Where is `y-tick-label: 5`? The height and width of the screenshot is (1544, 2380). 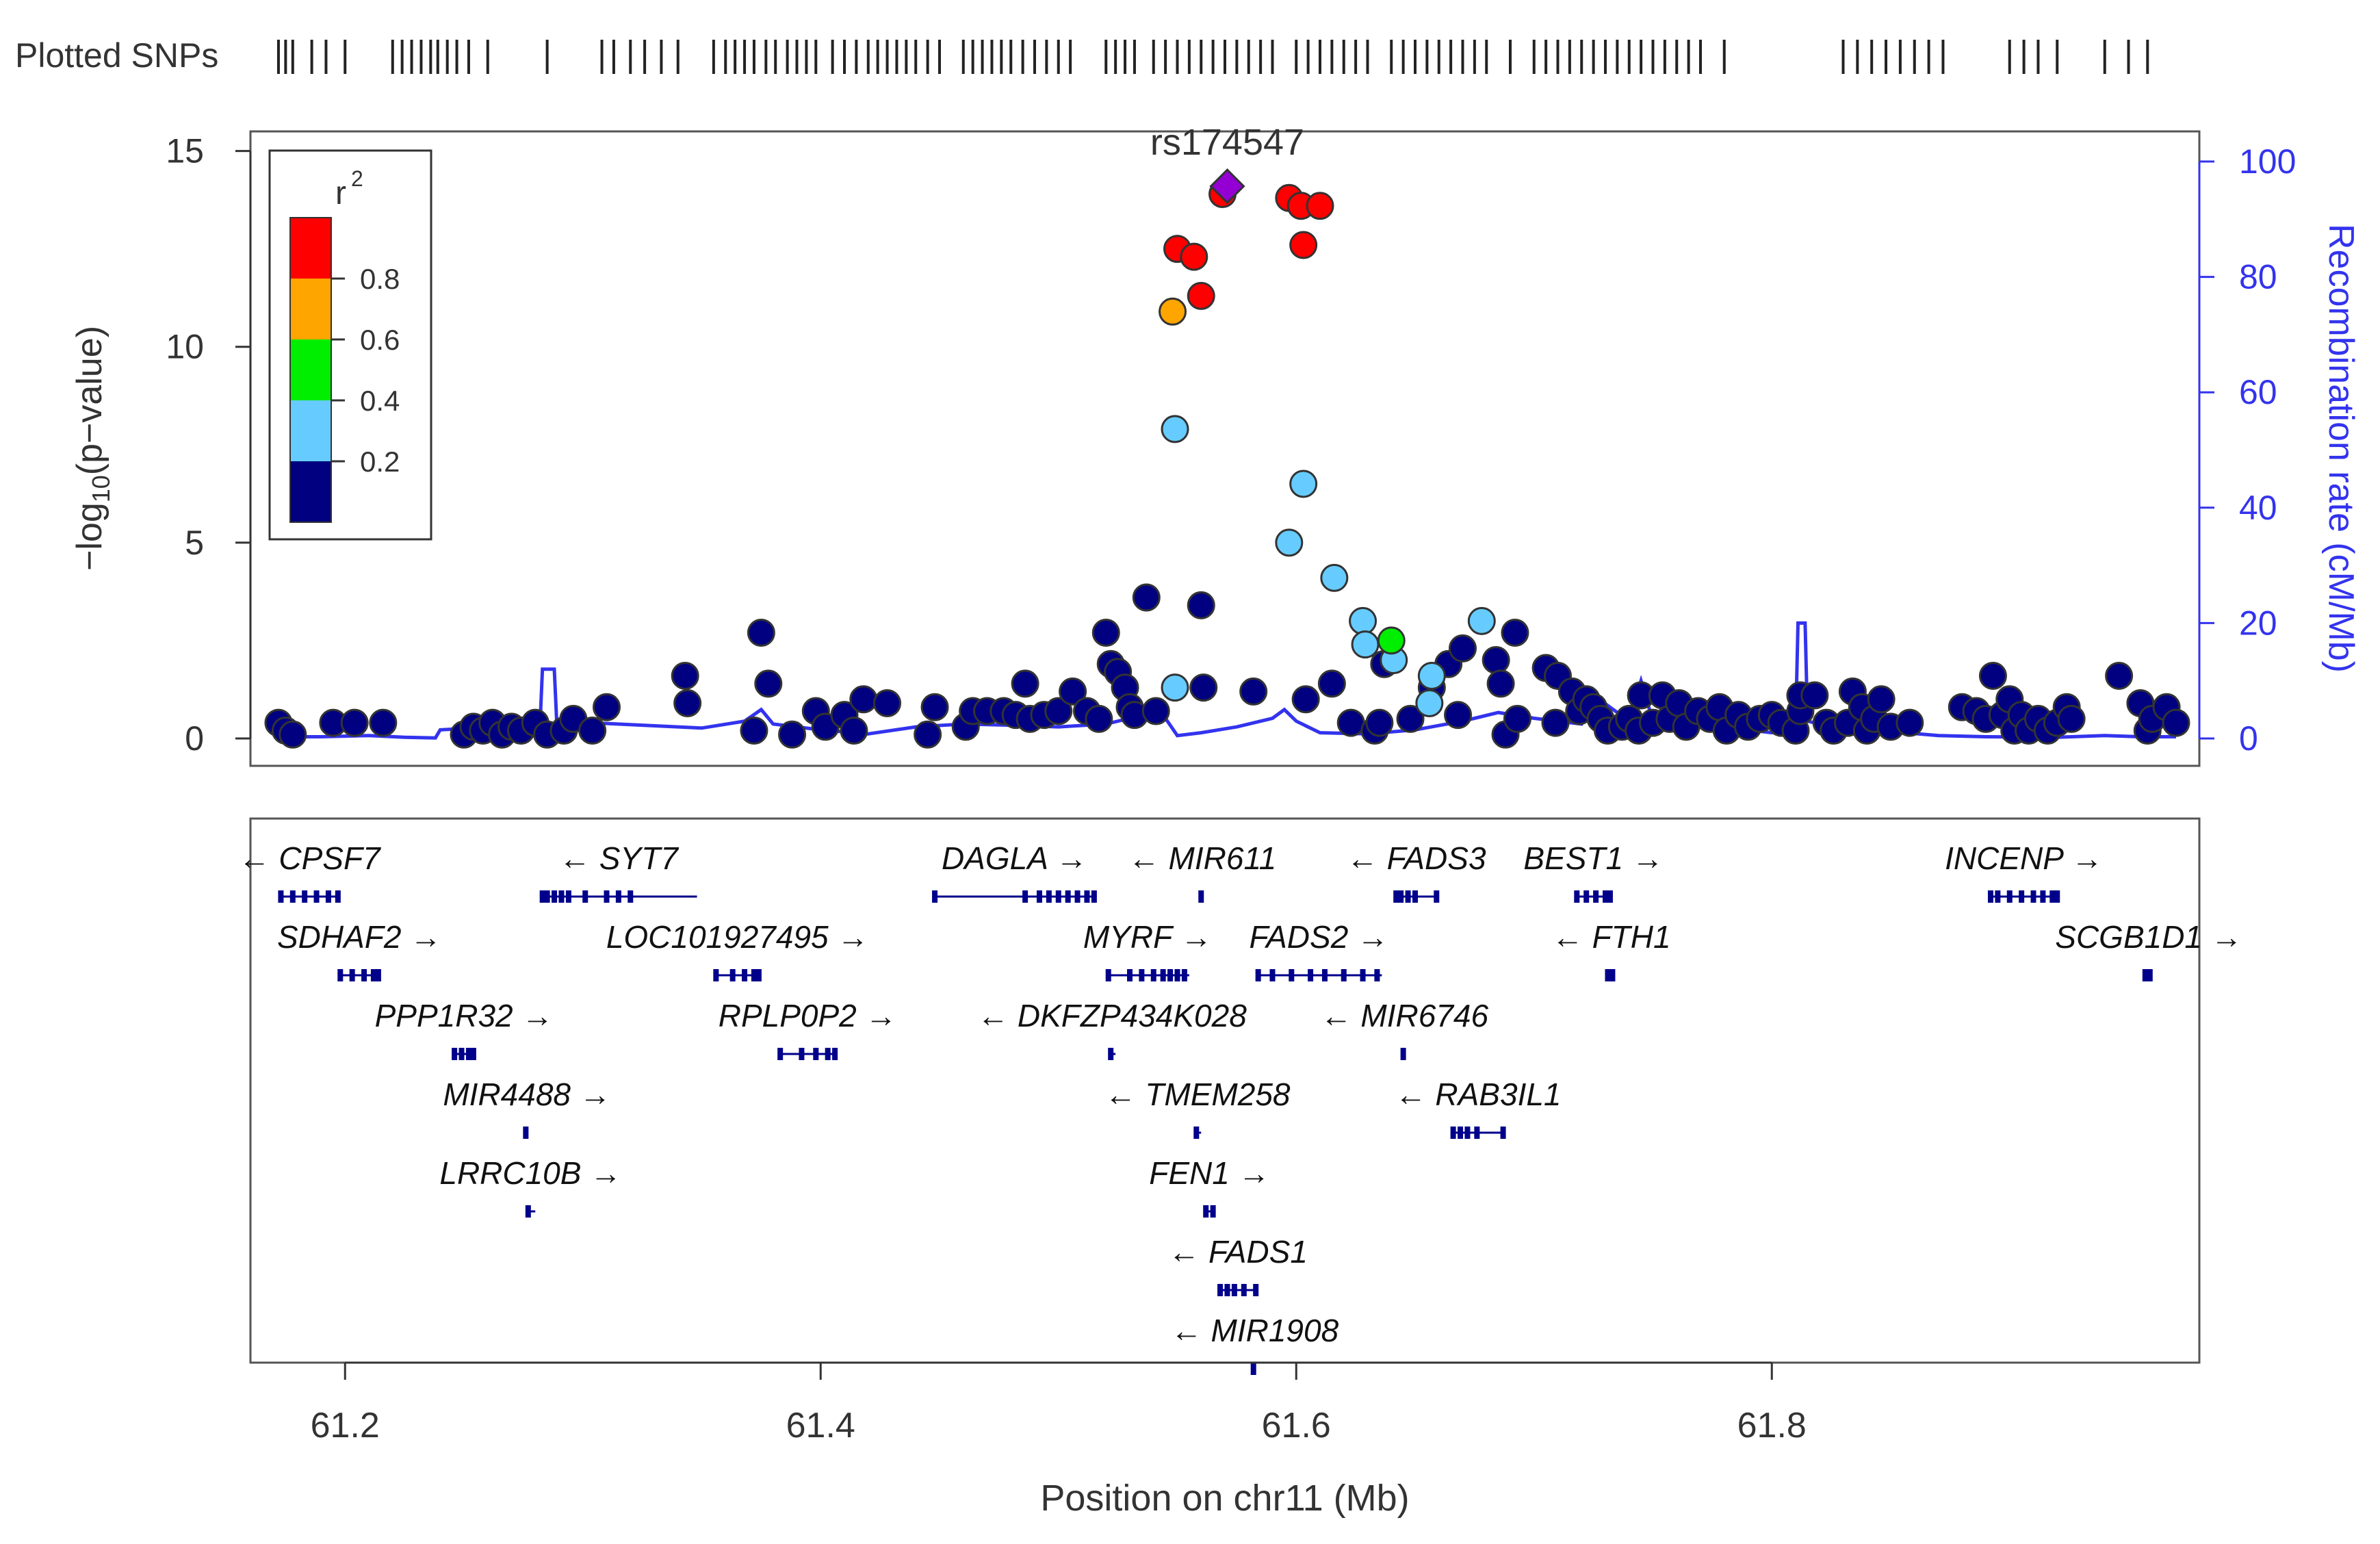
y-tick-label: 5 is located at coordinates (194, 543).